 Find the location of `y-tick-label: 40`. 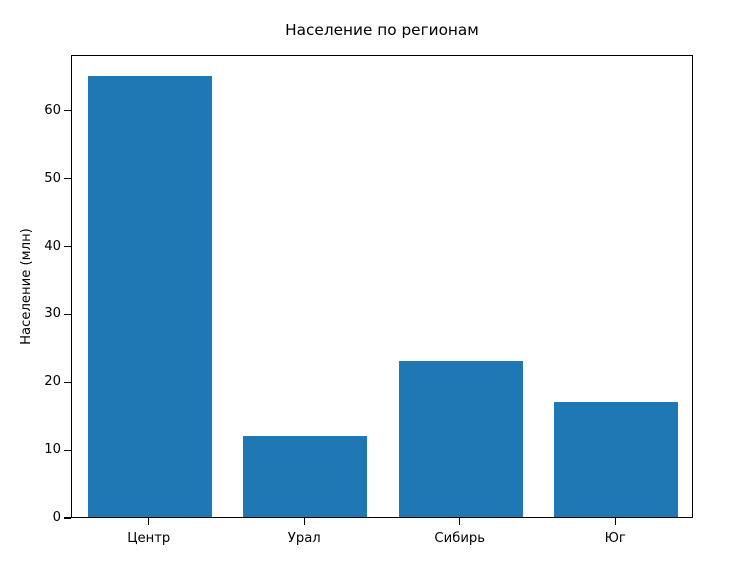

y-tick-label: 40 is located at coordinates (52, 246).